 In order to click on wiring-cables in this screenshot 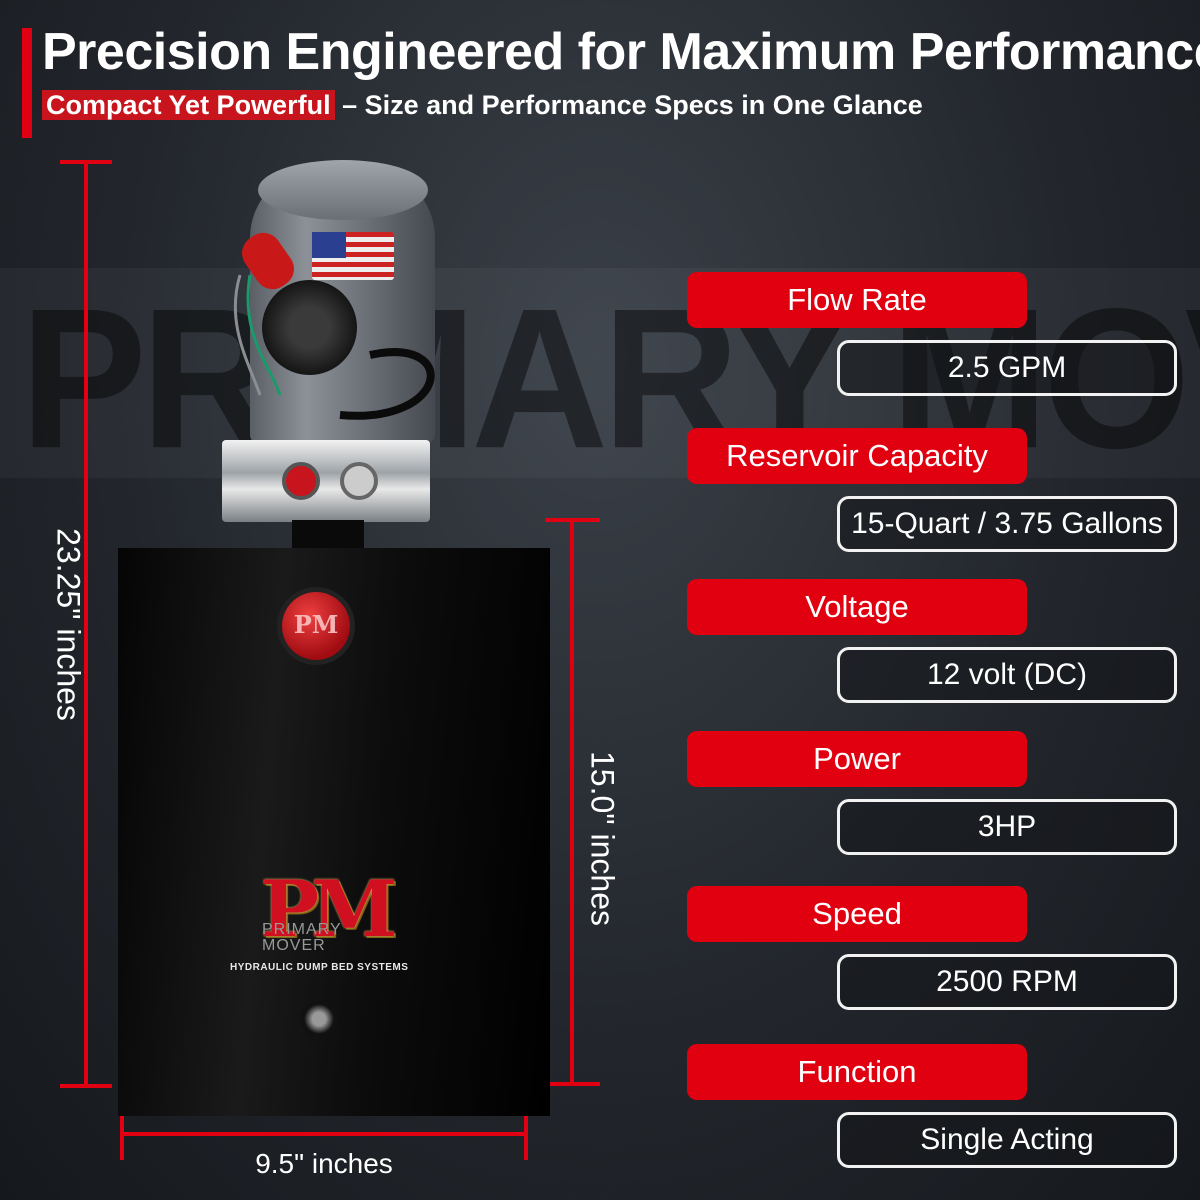, I will do `click(334, 347)`.